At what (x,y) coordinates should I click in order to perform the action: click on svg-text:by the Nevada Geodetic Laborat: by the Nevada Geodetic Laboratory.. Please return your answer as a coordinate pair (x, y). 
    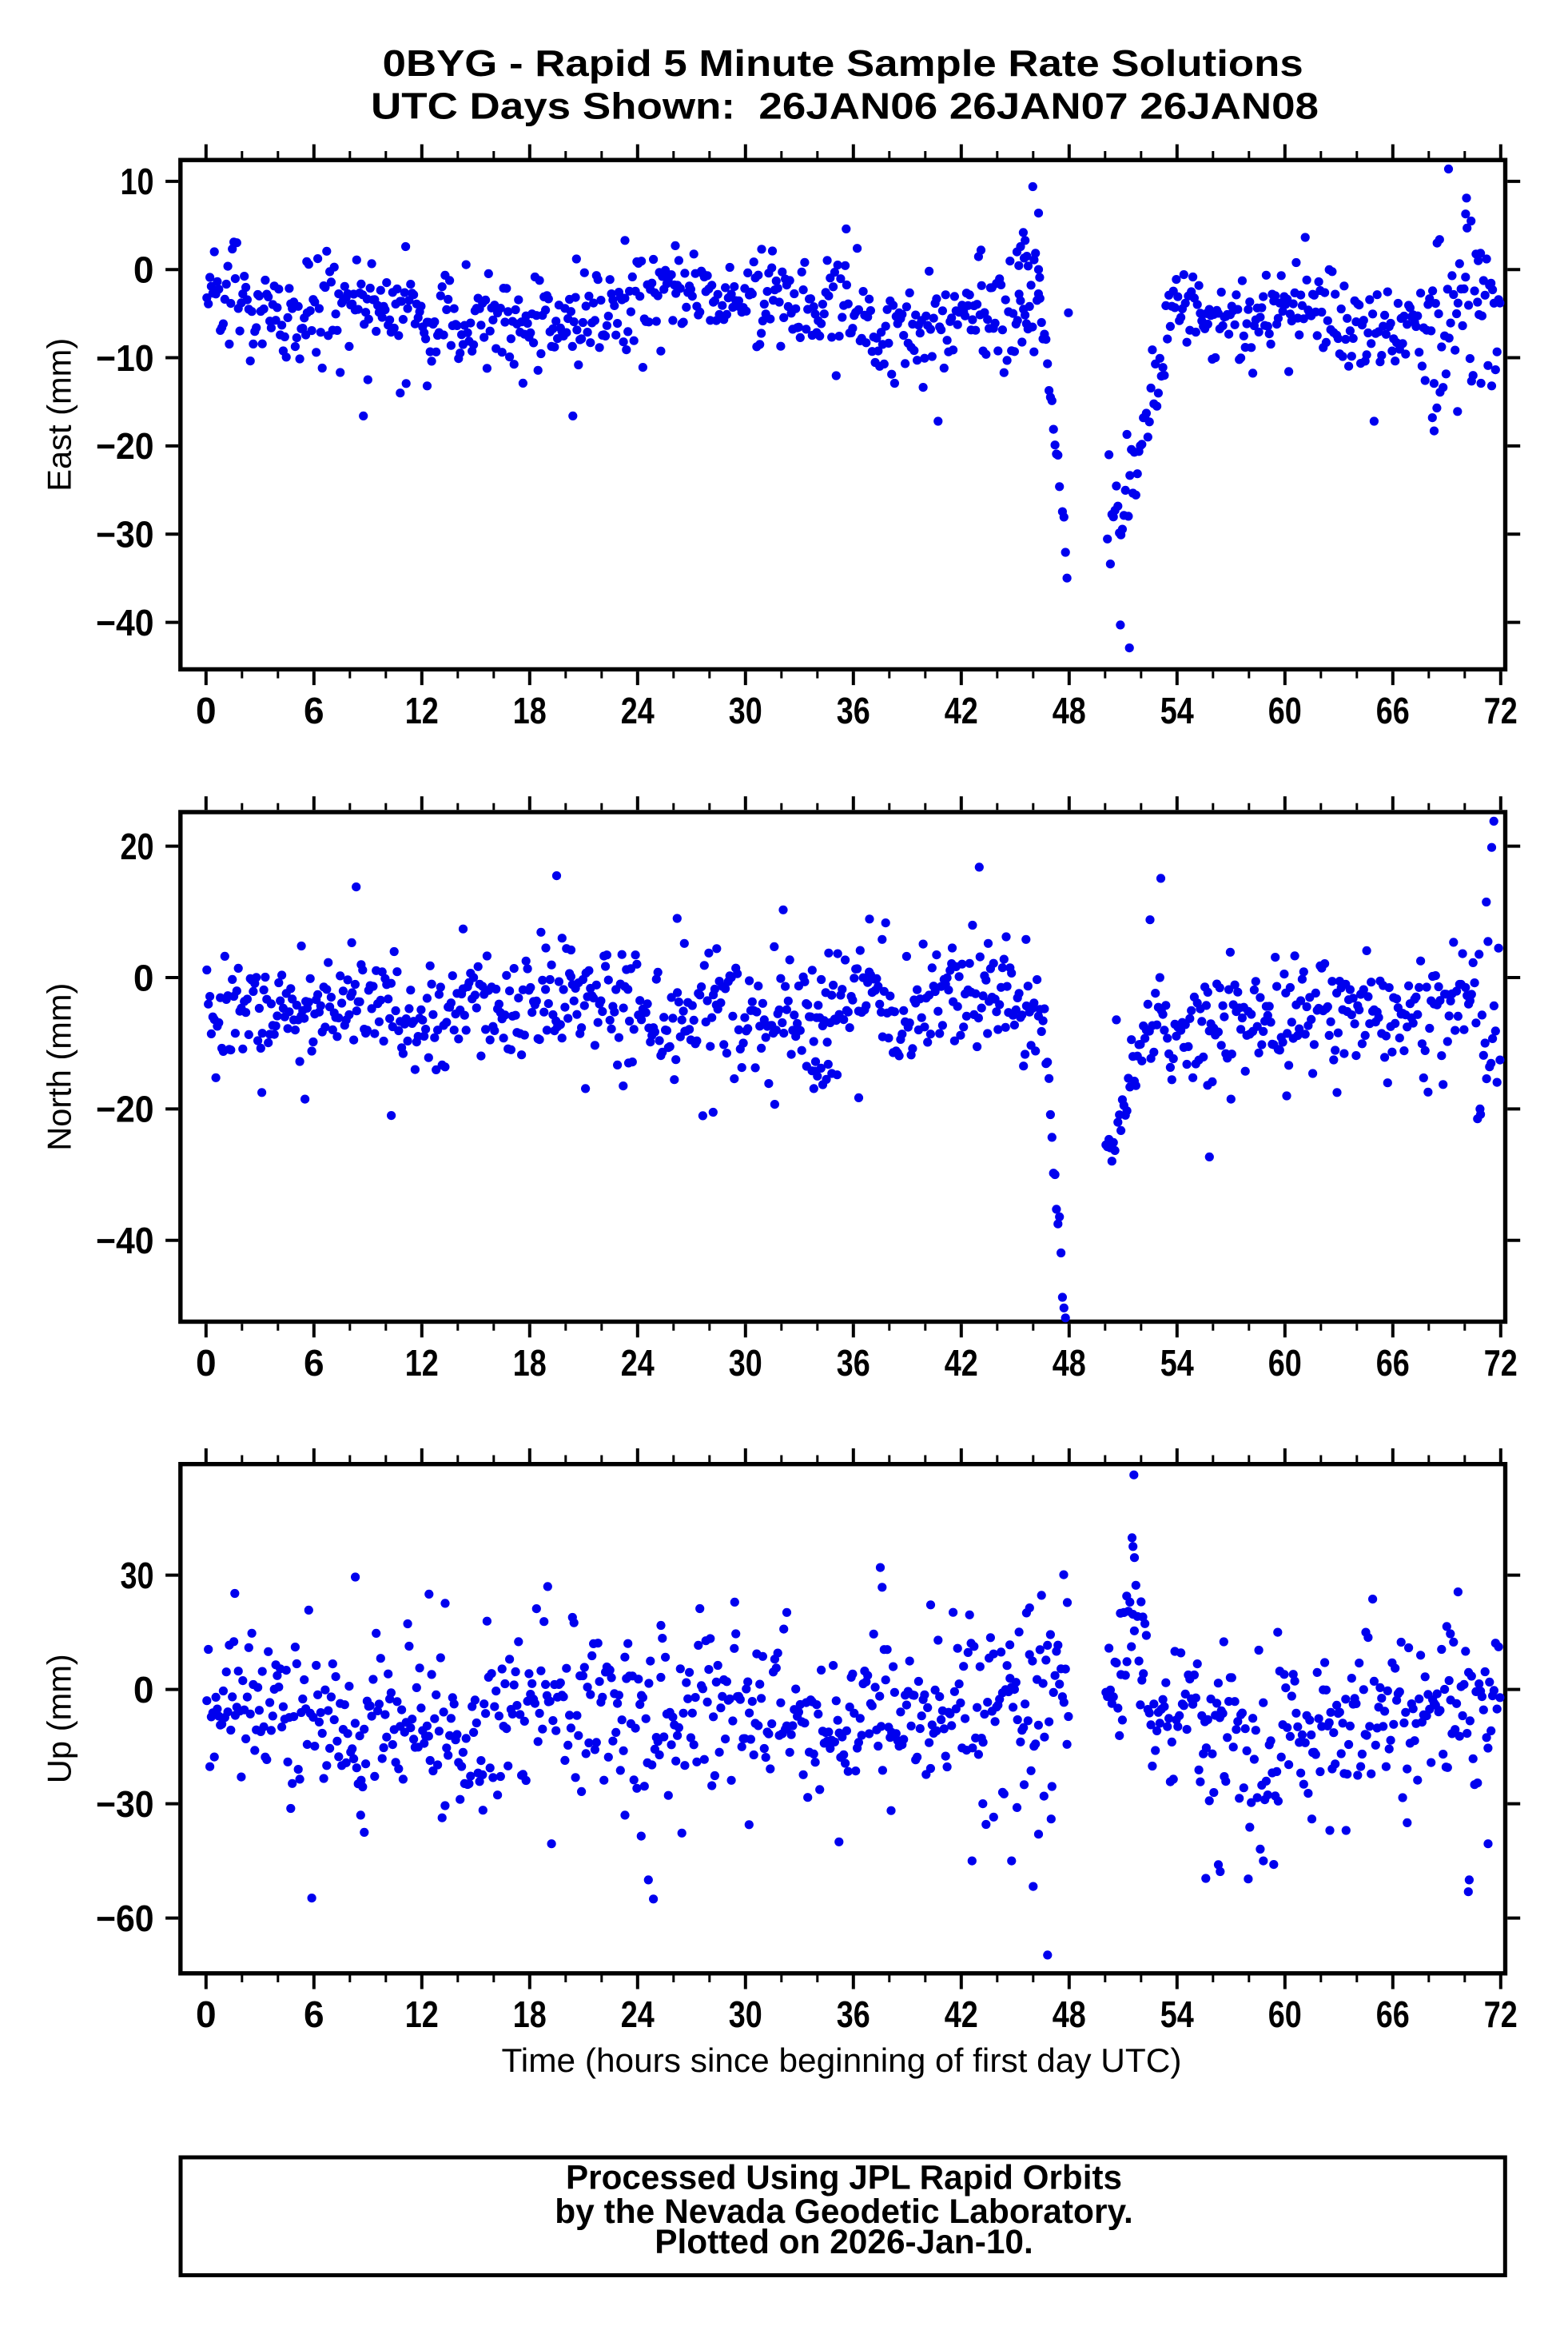
    Looking at the image, I should click on (844, 2212).